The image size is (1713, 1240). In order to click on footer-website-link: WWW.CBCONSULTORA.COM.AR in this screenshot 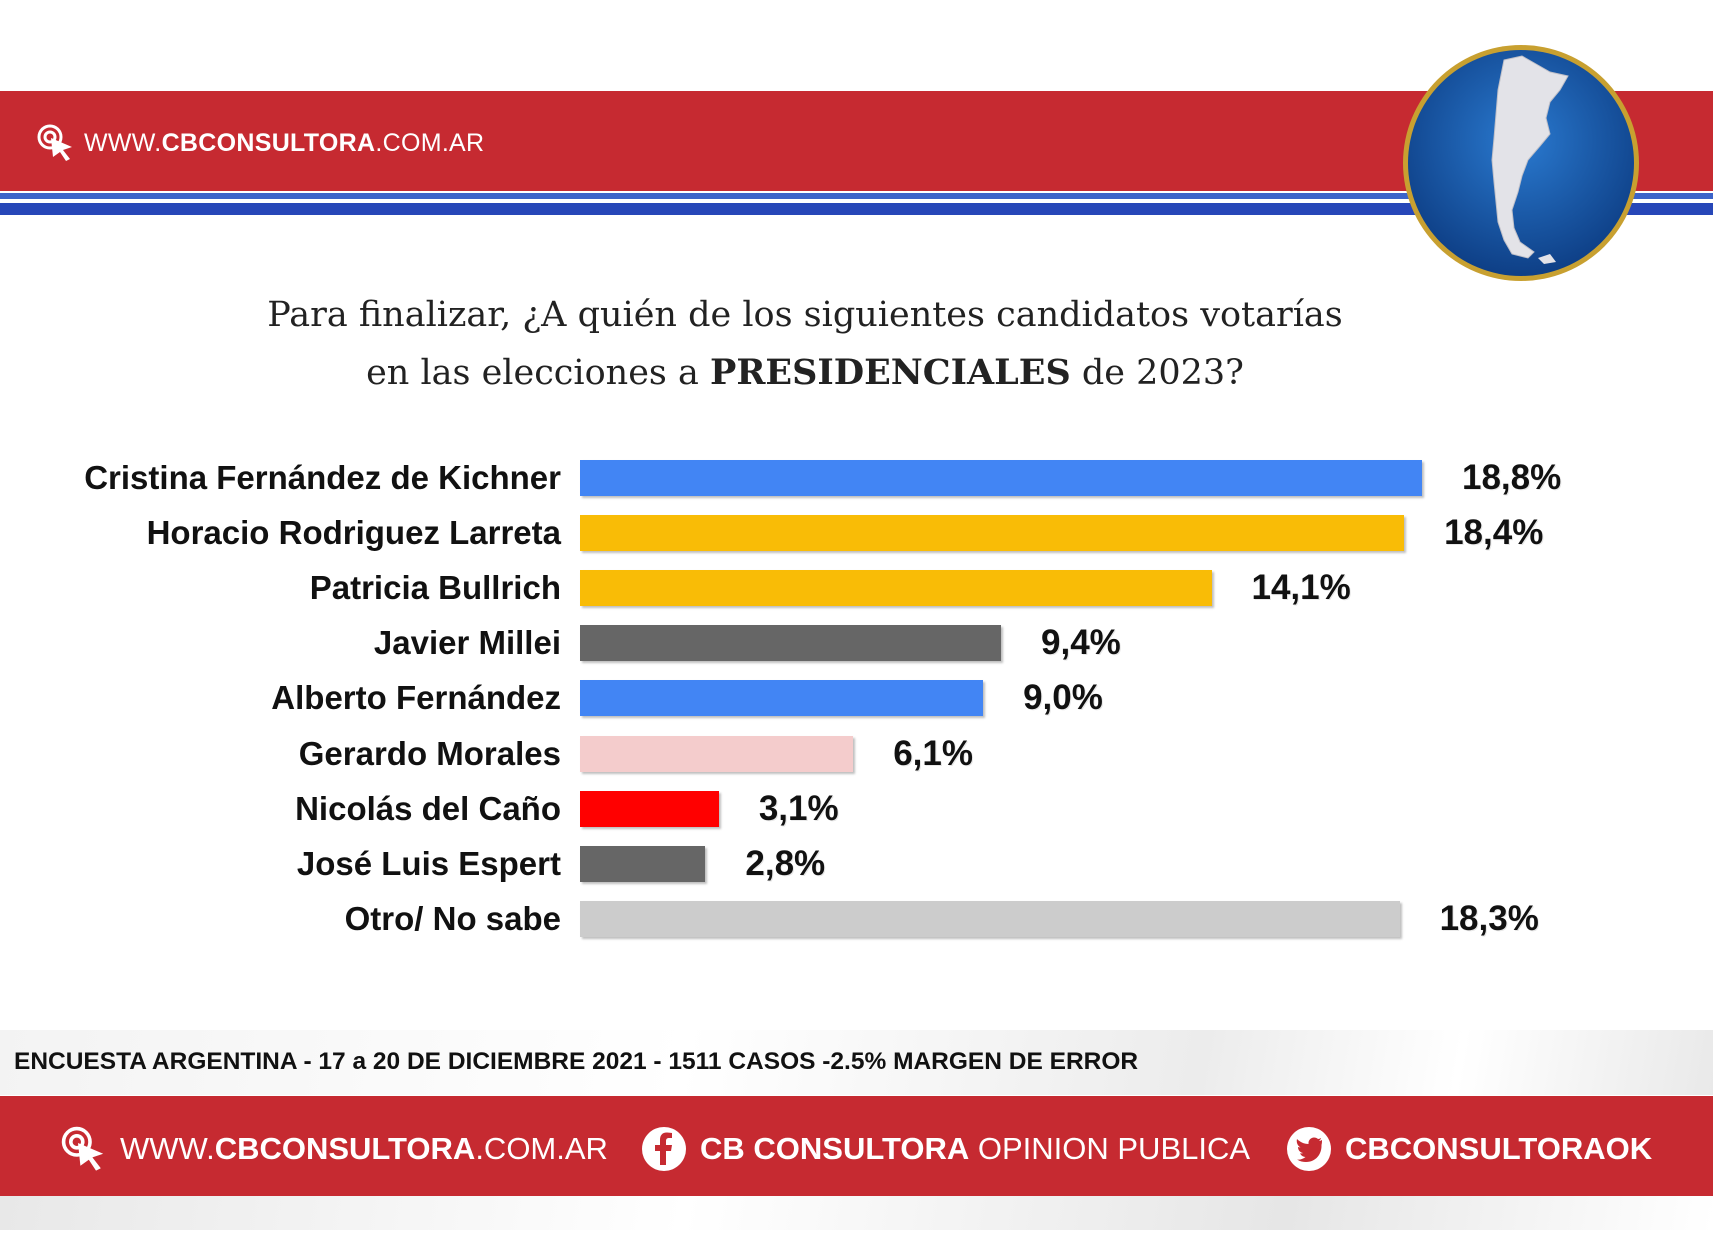, I will do `click(334, 1149)`.